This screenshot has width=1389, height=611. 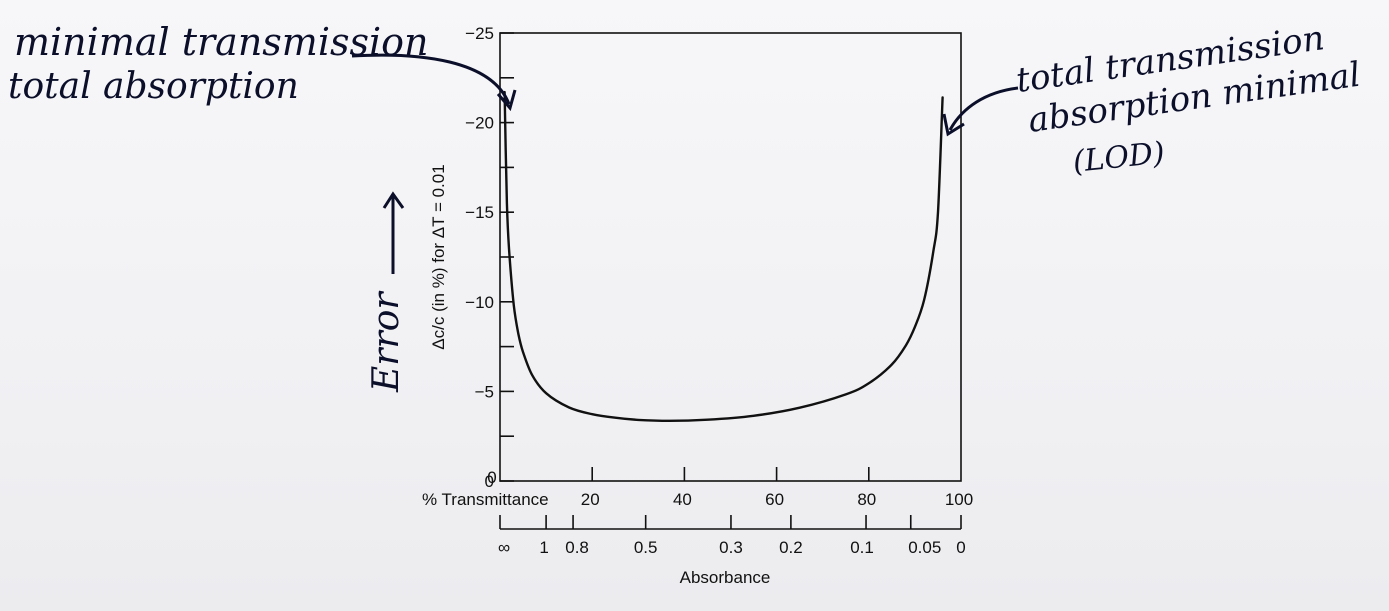 I want to click on y-axis-ticks: 0 −5 −10 −15 −20 −25, so click(x=489, y=257).